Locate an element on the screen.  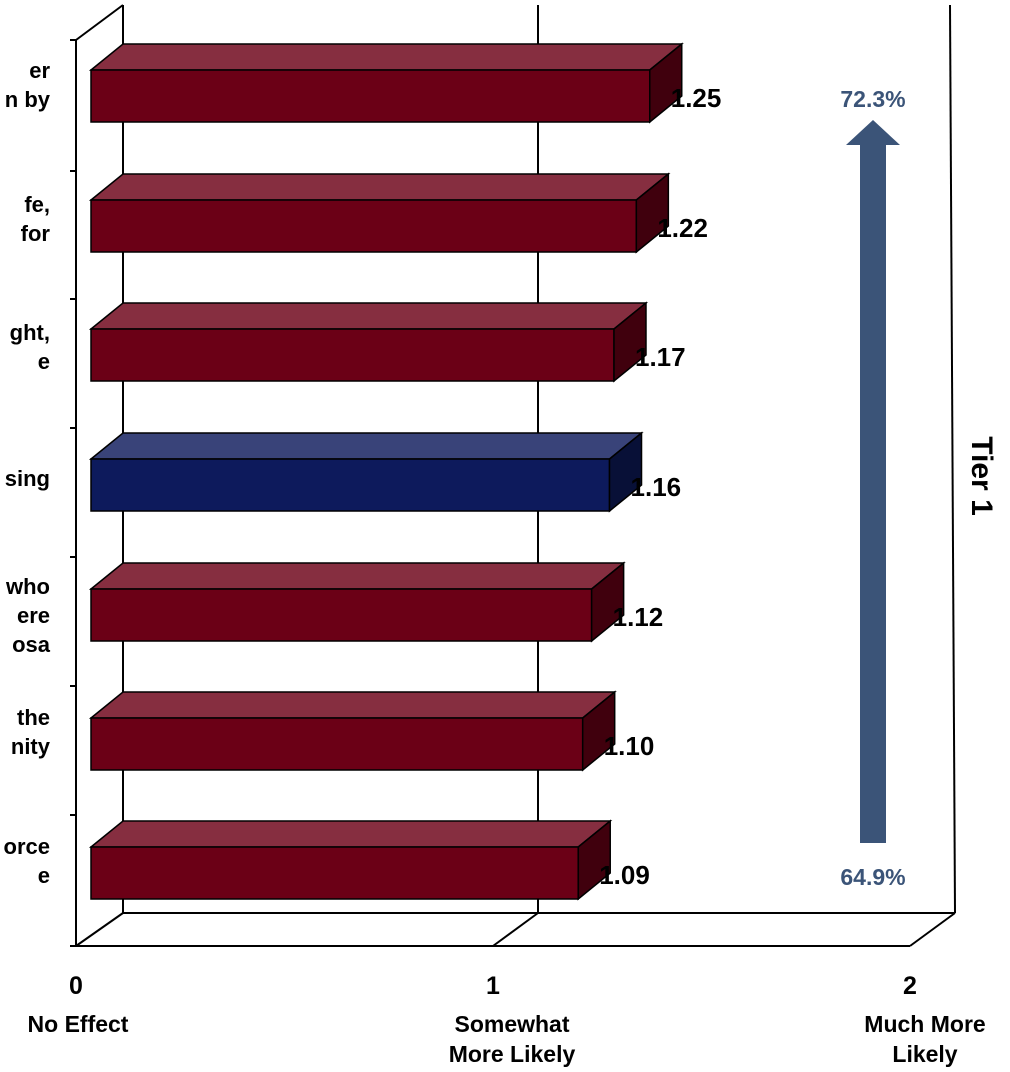
floor-left-edge is located at coordinates (99, 929).